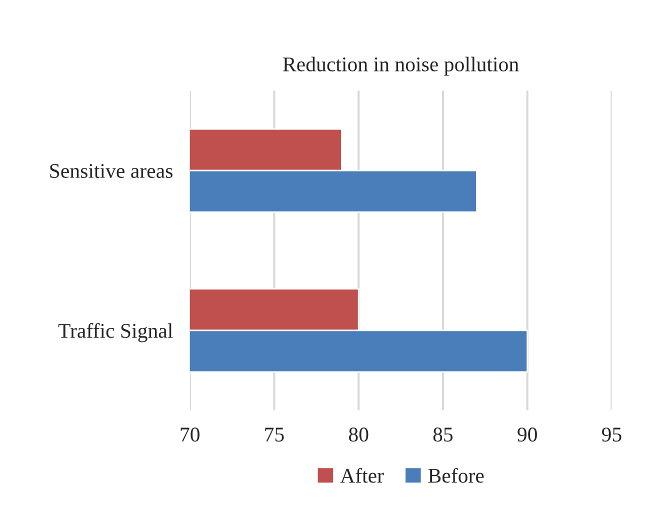 This screenshot has height=524, width=648. I want to click on x-tick-label: 85, so click(443, 435).